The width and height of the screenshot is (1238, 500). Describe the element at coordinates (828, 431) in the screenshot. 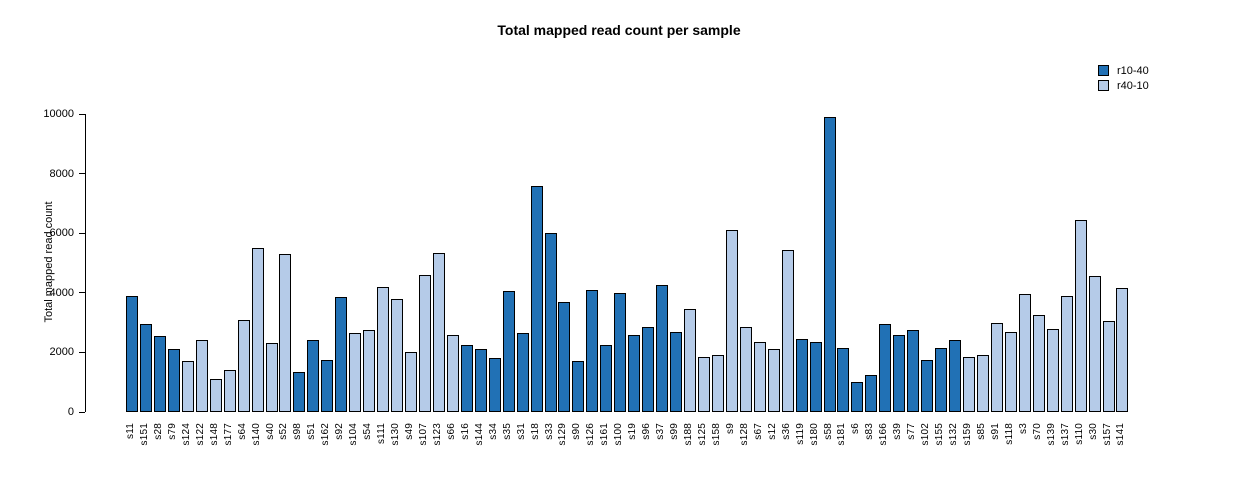

I see `x-tick-label-s58: s58` at that location.